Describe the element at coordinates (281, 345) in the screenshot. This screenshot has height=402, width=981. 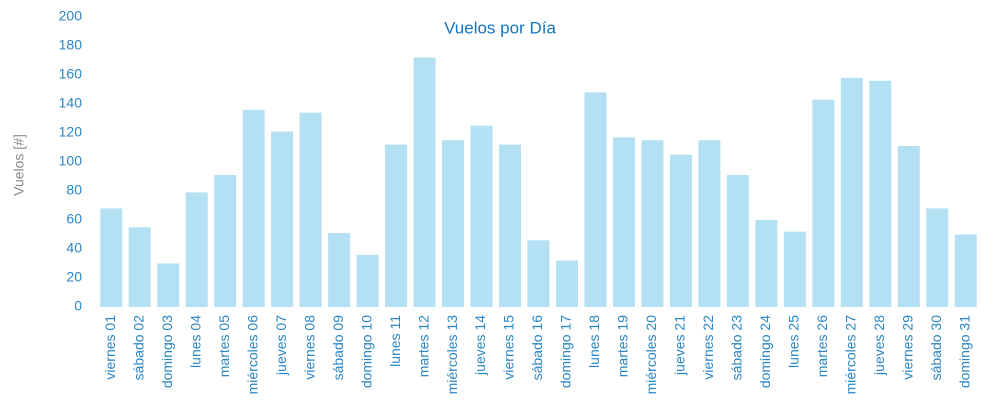
I see `x-tick-label: jueves 07` at that location.